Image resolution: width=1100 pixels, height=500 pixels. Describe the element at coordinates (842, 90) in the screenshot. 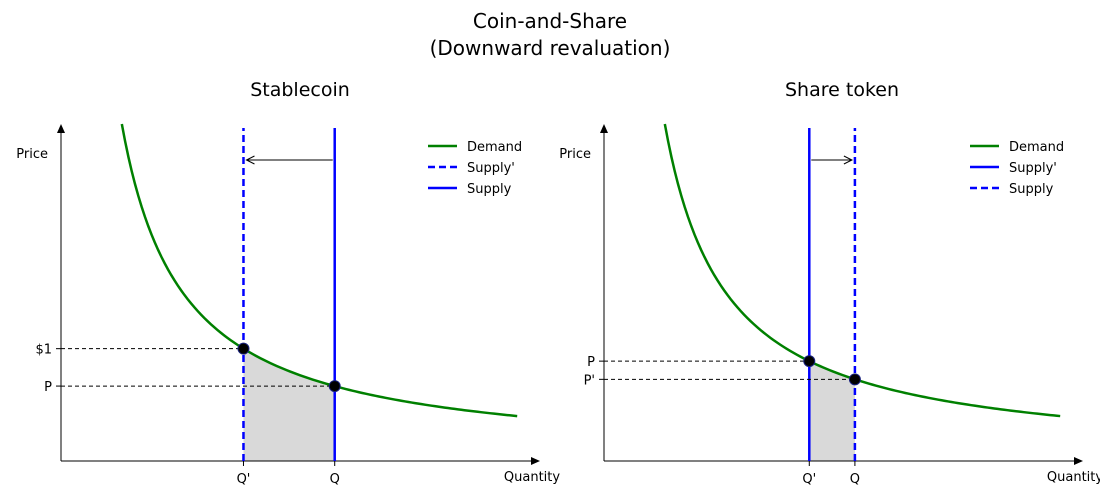

I see `panel-title: Share token` at that location.